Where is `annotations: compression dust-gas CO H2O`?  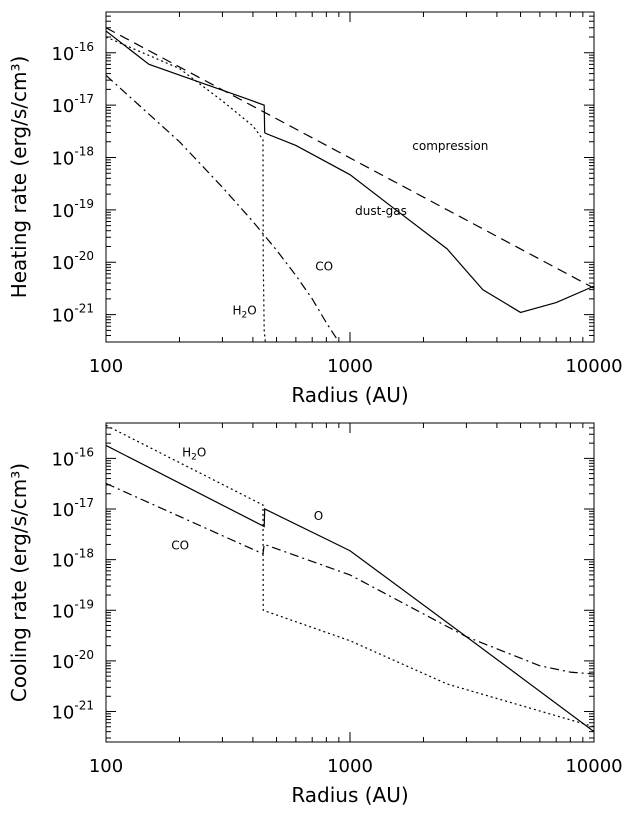 annotations: compression dust-gas CO H2O is located at coordinates (361, 230).